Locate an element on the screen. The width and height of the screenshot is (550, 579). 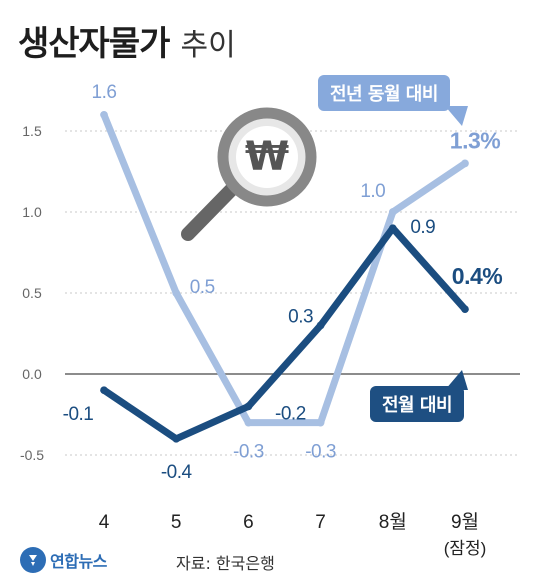
data-label: -0.4 is located at coordinates (177, 472).